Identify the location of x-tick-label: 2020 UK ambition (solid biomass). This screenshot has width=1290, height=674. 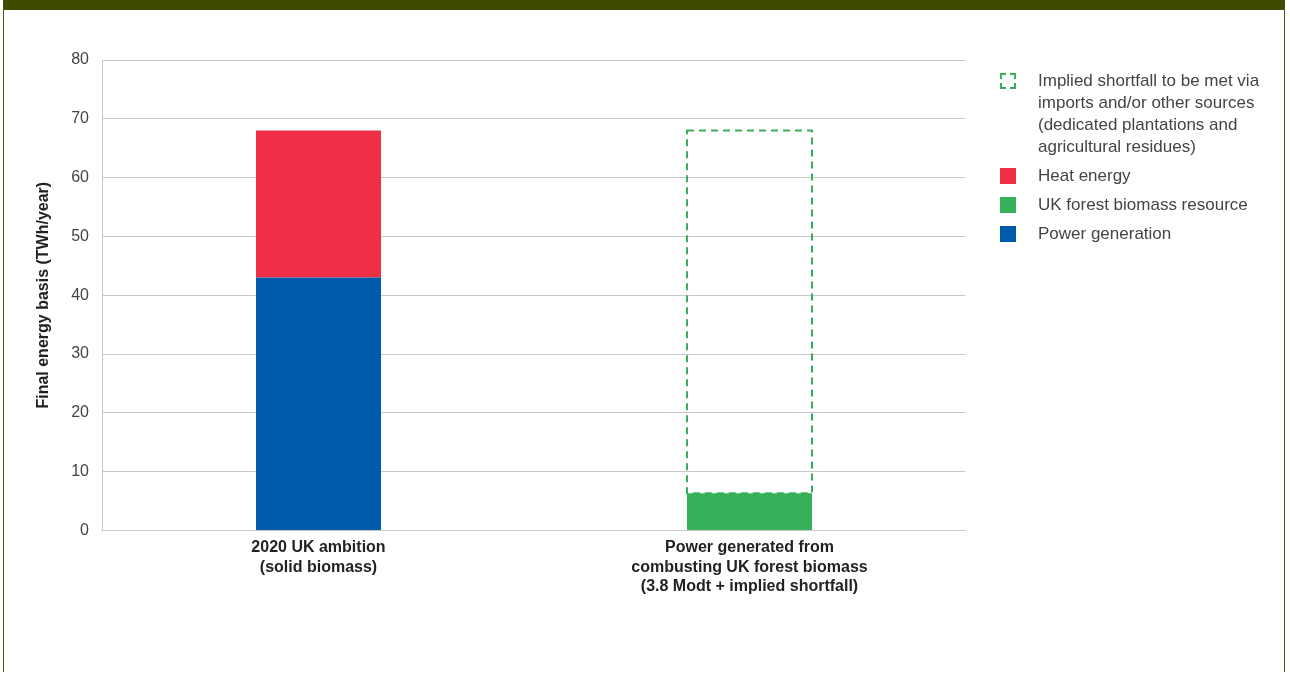
(318, 556).